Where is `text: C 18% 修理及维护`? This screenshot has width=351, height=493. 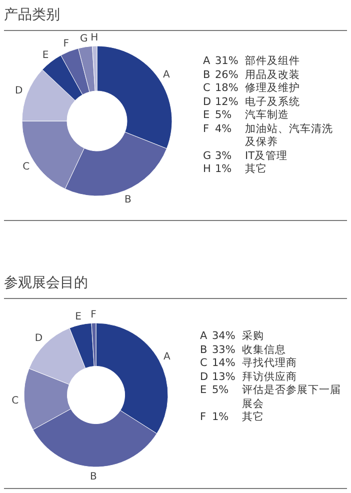
text: C 18% 修理及维护 is located at coordinates (252, 89).